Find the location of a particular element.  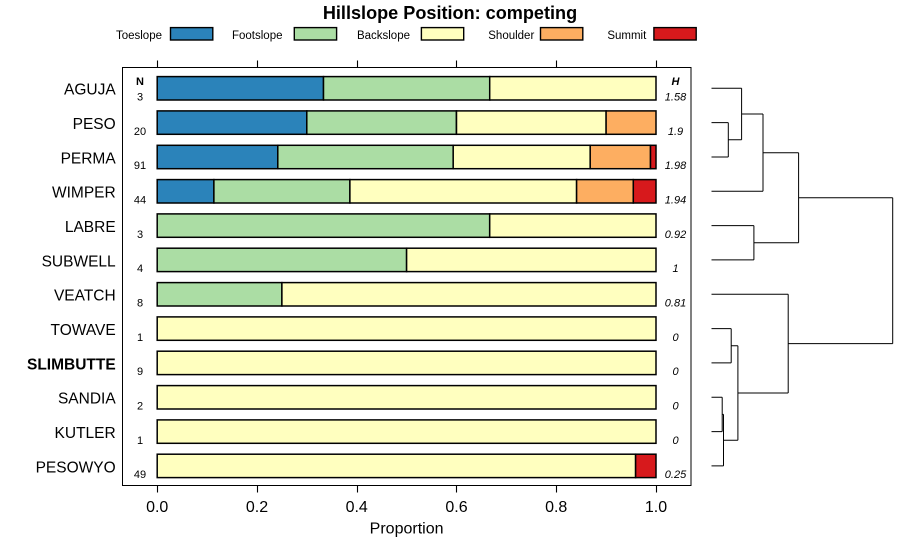

svg-text: 8 is located at coordinates (140, 304).